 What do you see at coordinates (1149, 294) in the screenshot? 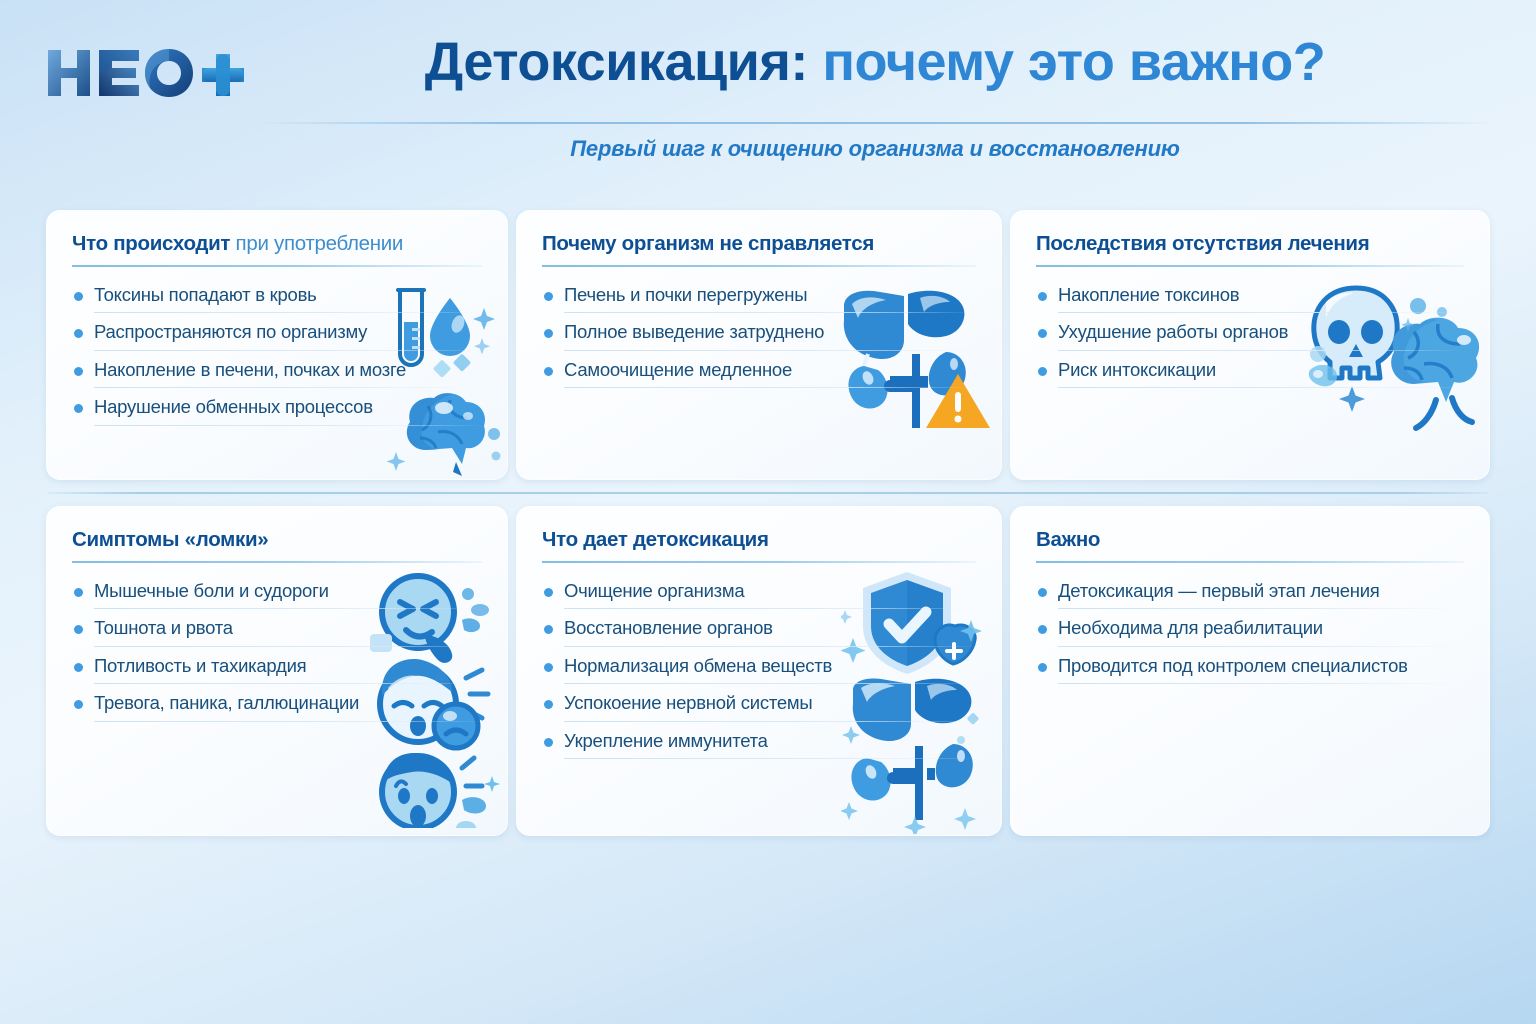
I see `list-item-label: Накопление токсинов` at bounding box center [1149, 294].